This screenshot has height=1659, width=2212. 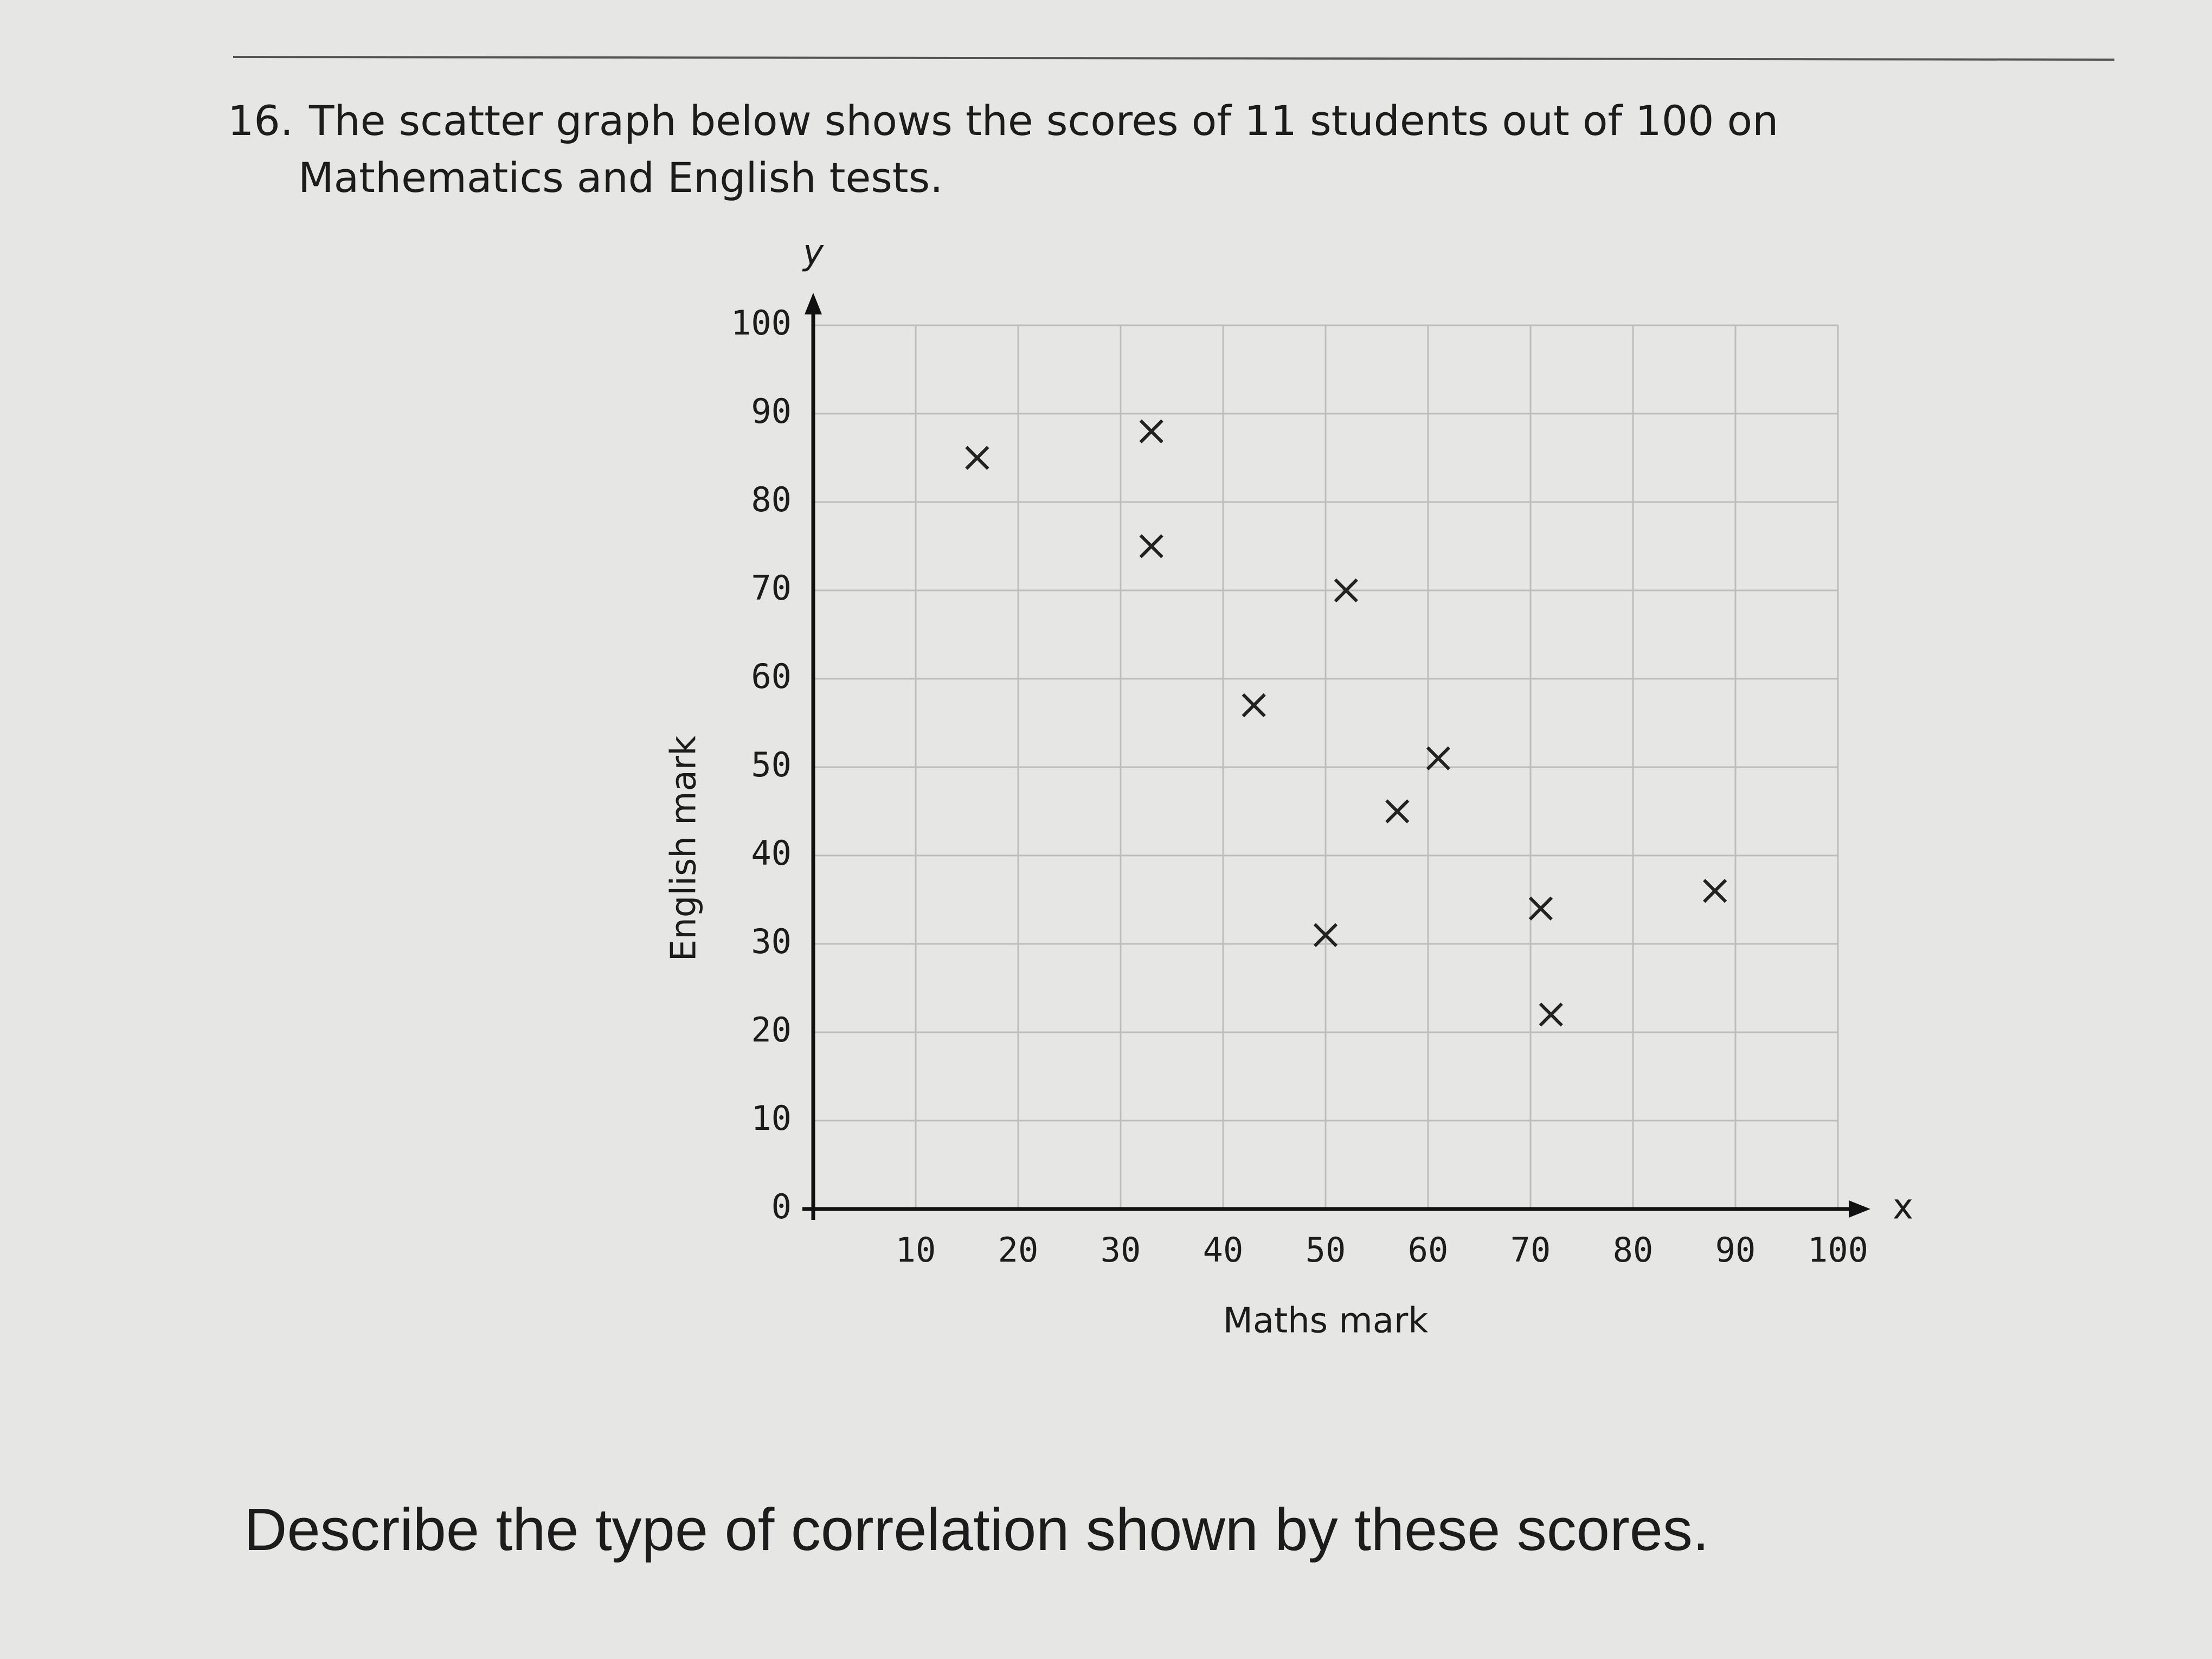 What do you see at coordinates (1903, 1207) in the screenshot?
I see `x-axis-letter: x` at bounding box center [1903, 1207].